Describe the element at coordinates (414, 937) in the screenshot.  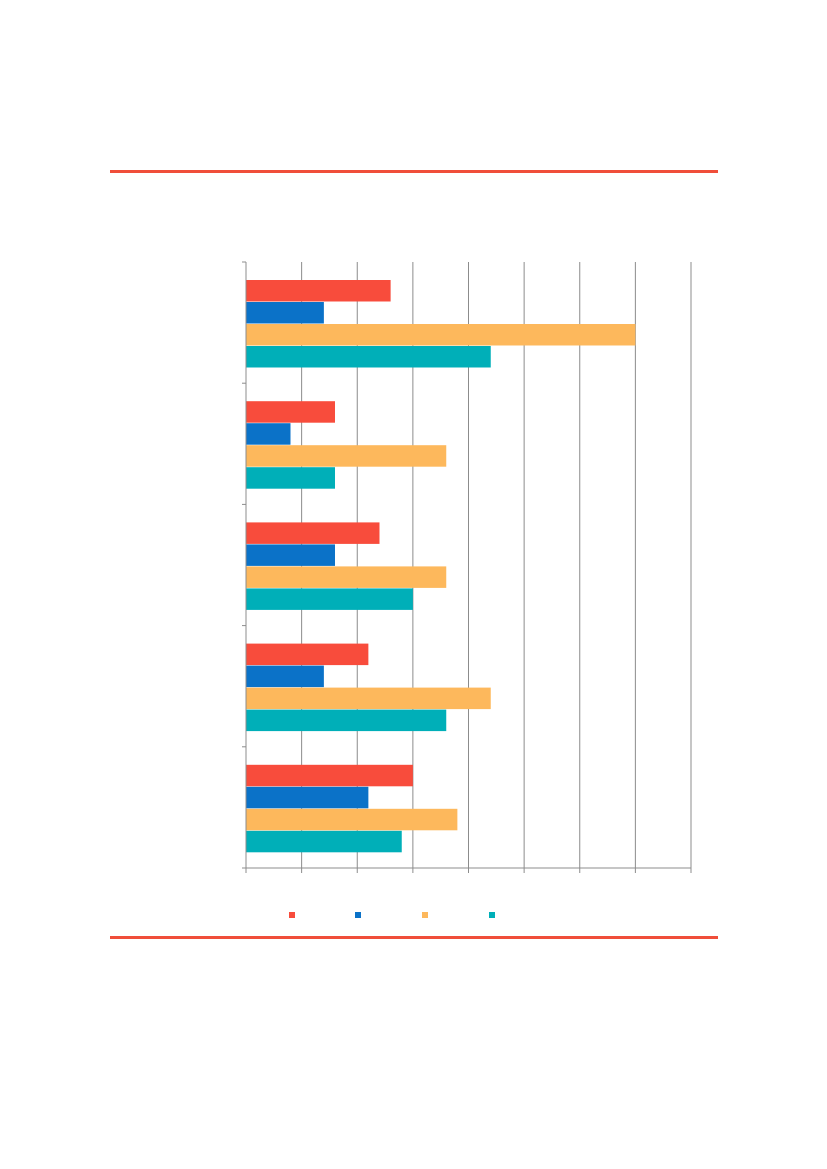
I see `bottom-divider-rule` at that location.